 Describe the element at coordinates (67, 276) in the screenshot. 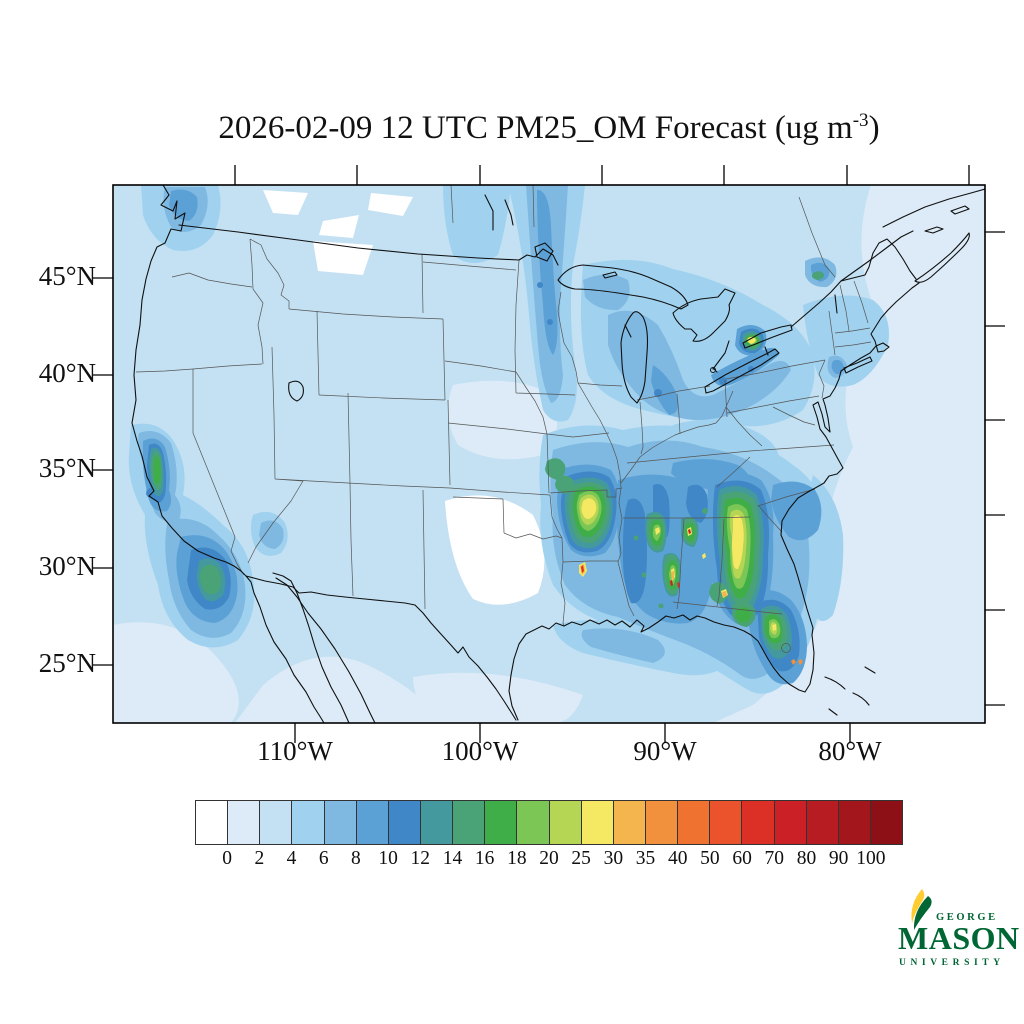

I see `lat-label-45n: 45°N` at that location.